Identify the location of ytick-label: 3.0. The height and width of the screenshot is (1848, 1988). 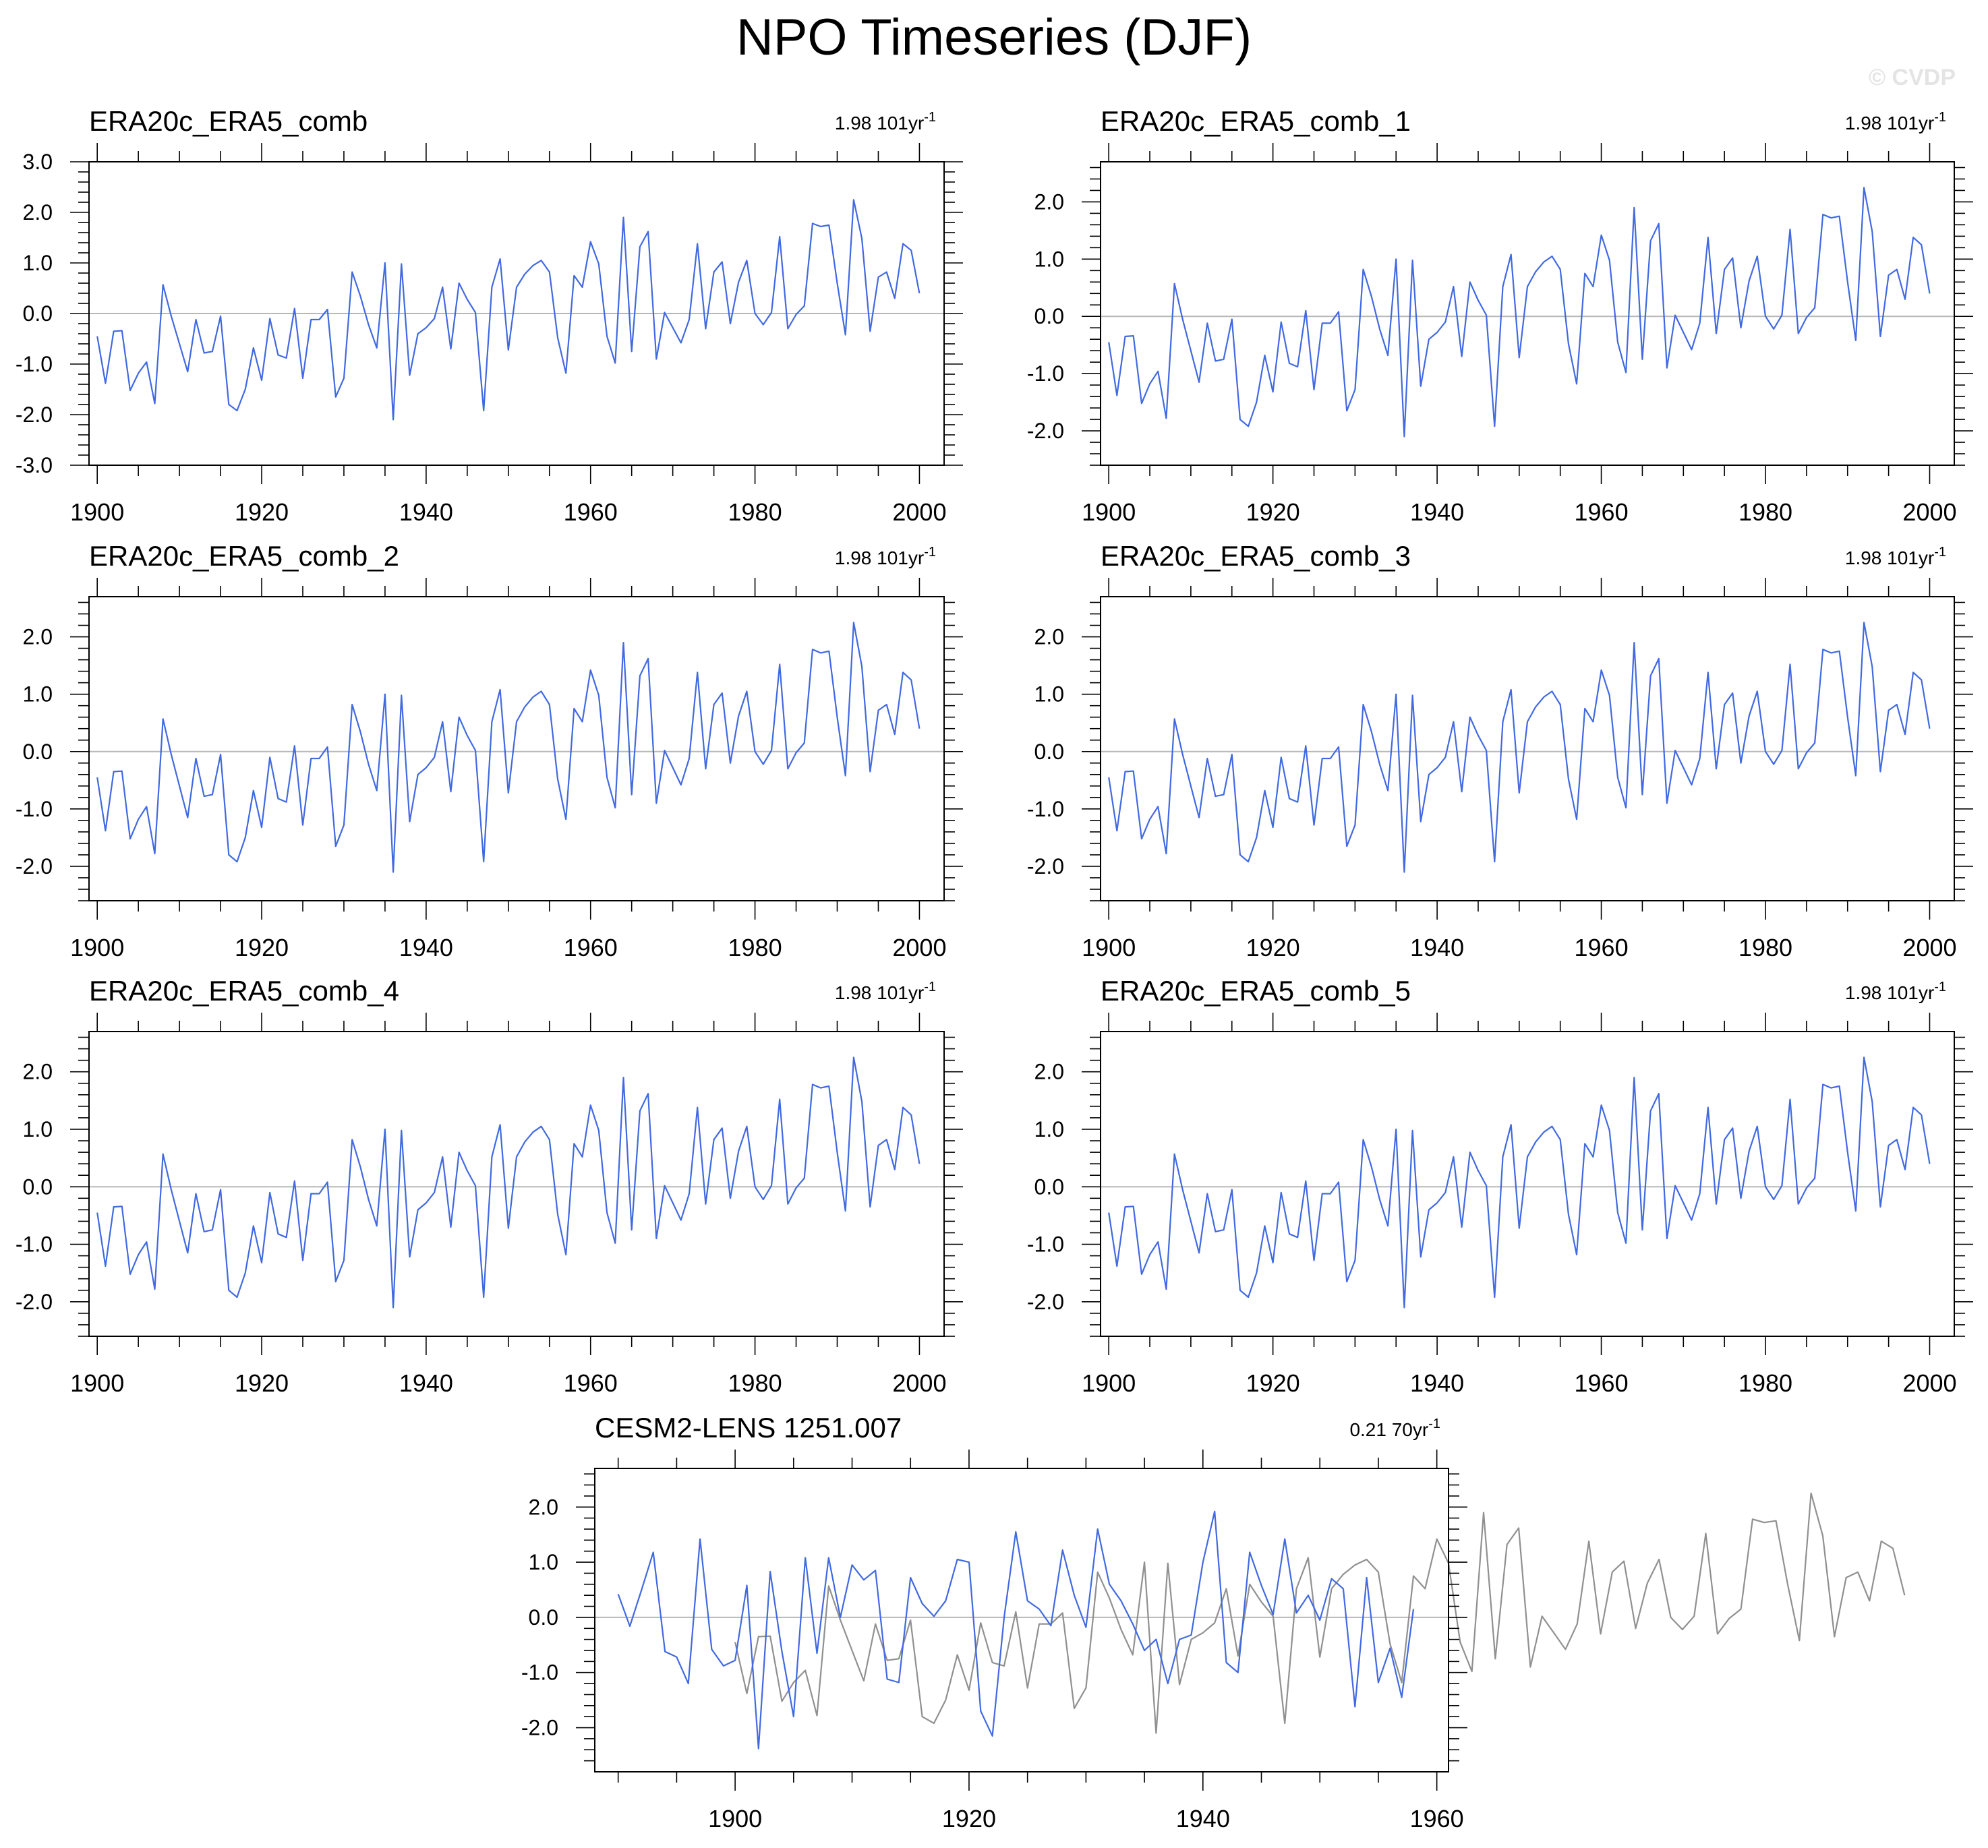
(38, 162).